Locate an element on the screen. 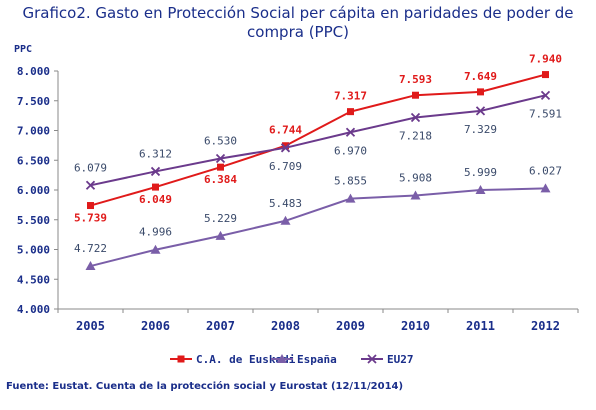 The image size is (596, 410). data-label: 7.940 is located at coordinates (545, 59).